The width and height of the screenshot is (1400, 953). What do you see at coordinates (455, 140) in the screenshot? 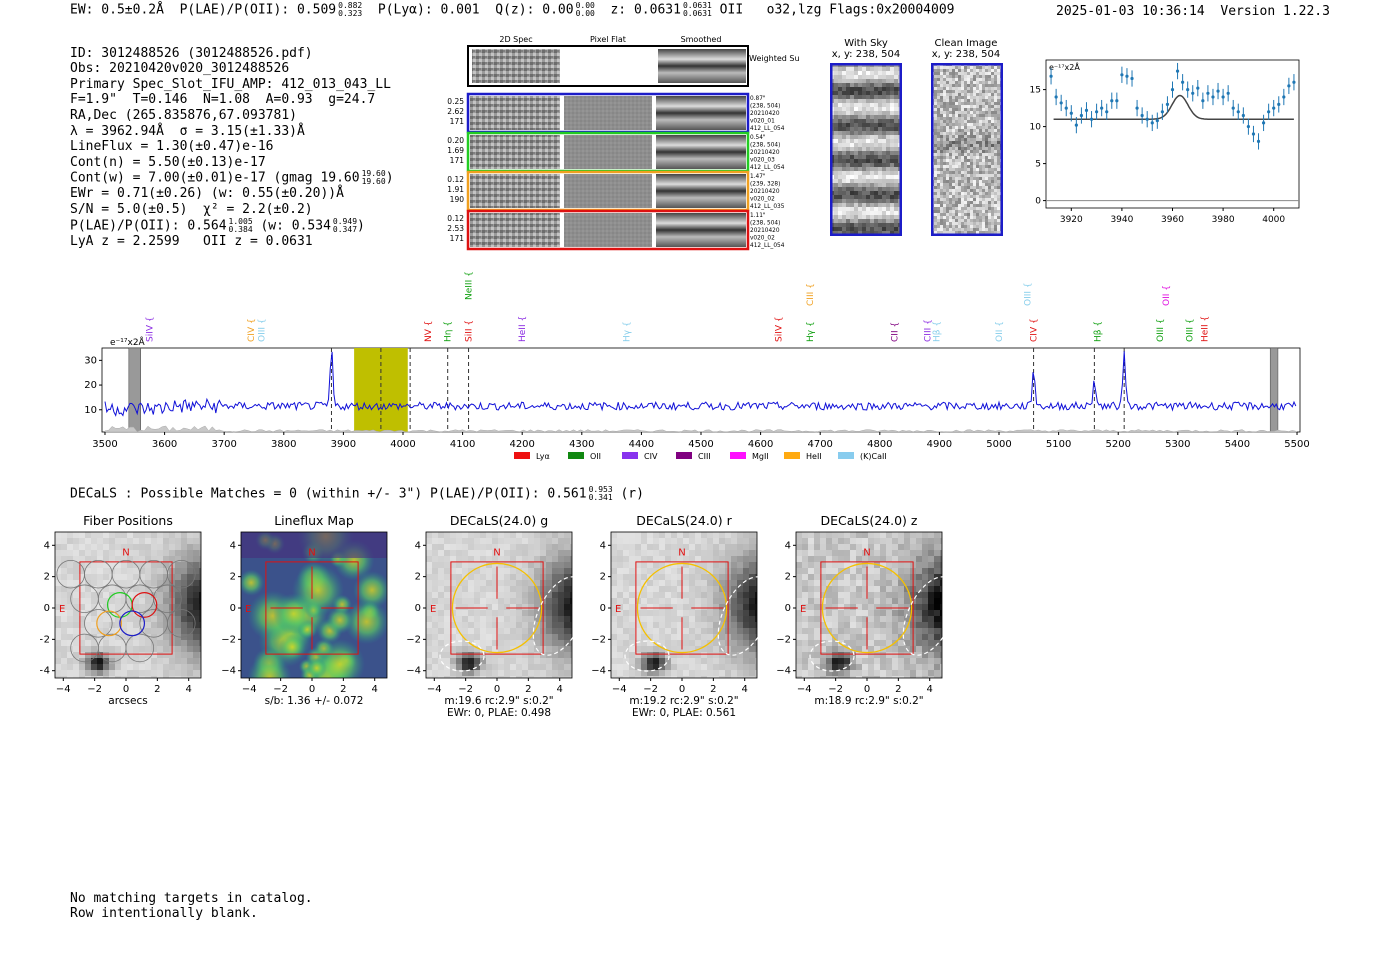
I see `cutout-stat: 0.20` at bounding box center [455, 140].